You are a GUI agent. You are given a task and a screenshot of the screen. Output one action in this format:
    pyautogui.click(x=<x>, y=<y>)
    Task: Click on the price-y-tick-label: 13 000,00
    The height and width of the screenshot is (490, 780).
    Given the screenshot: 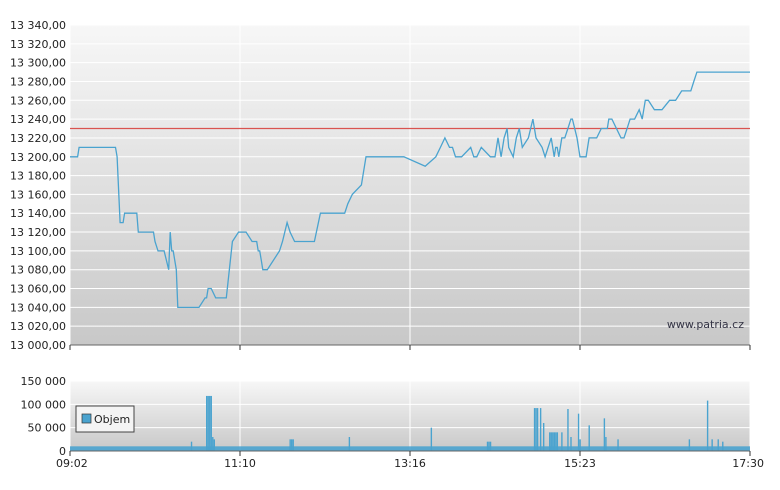 What is the action you would take?
    pyautogui.click(x=38, y=345)
    